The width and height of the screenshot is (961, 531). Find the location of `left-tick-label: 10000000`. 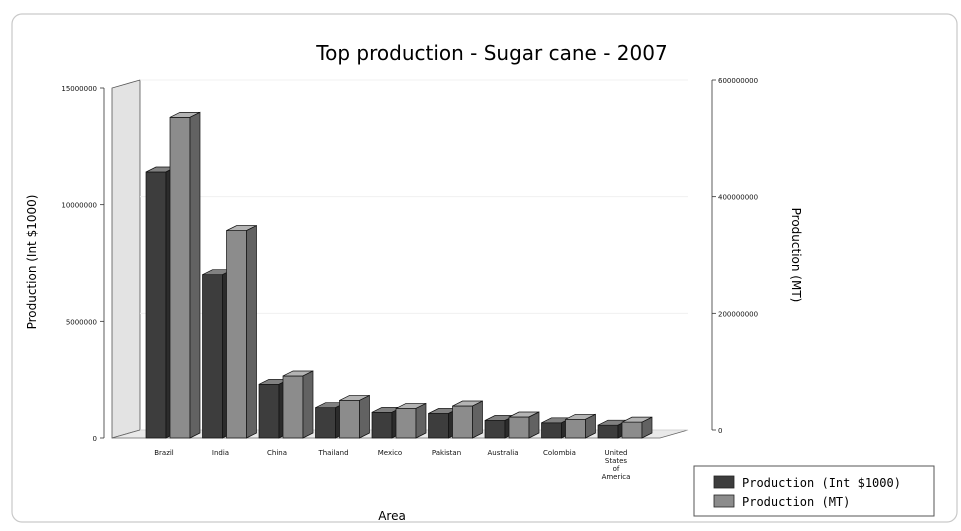

left-tick-label: 10000000 is located at coordinates (79, 206).